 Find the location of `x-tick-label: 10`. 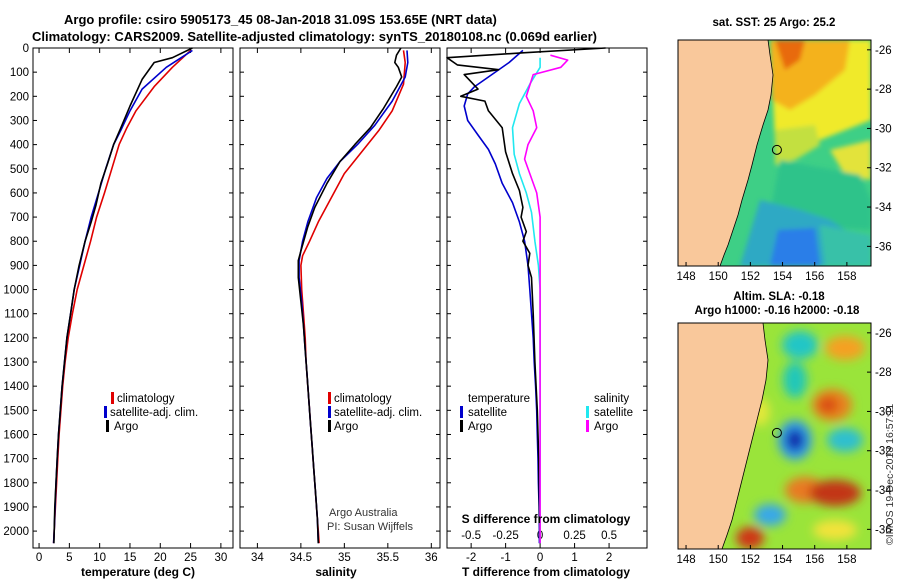

x-tick-label: 10 is located at coordinates (99, 558).